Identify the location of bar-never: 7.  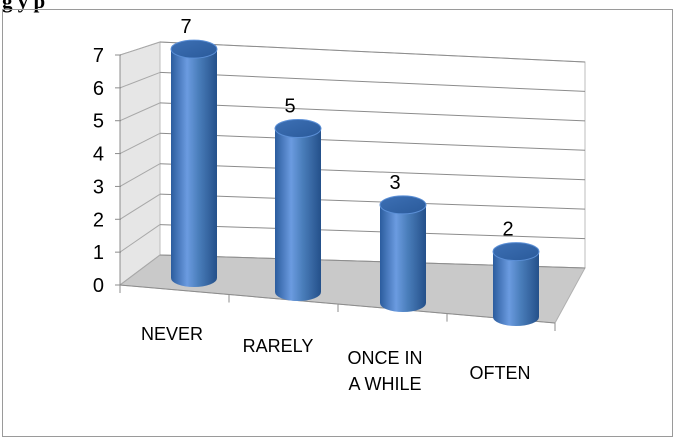
(194, 151).